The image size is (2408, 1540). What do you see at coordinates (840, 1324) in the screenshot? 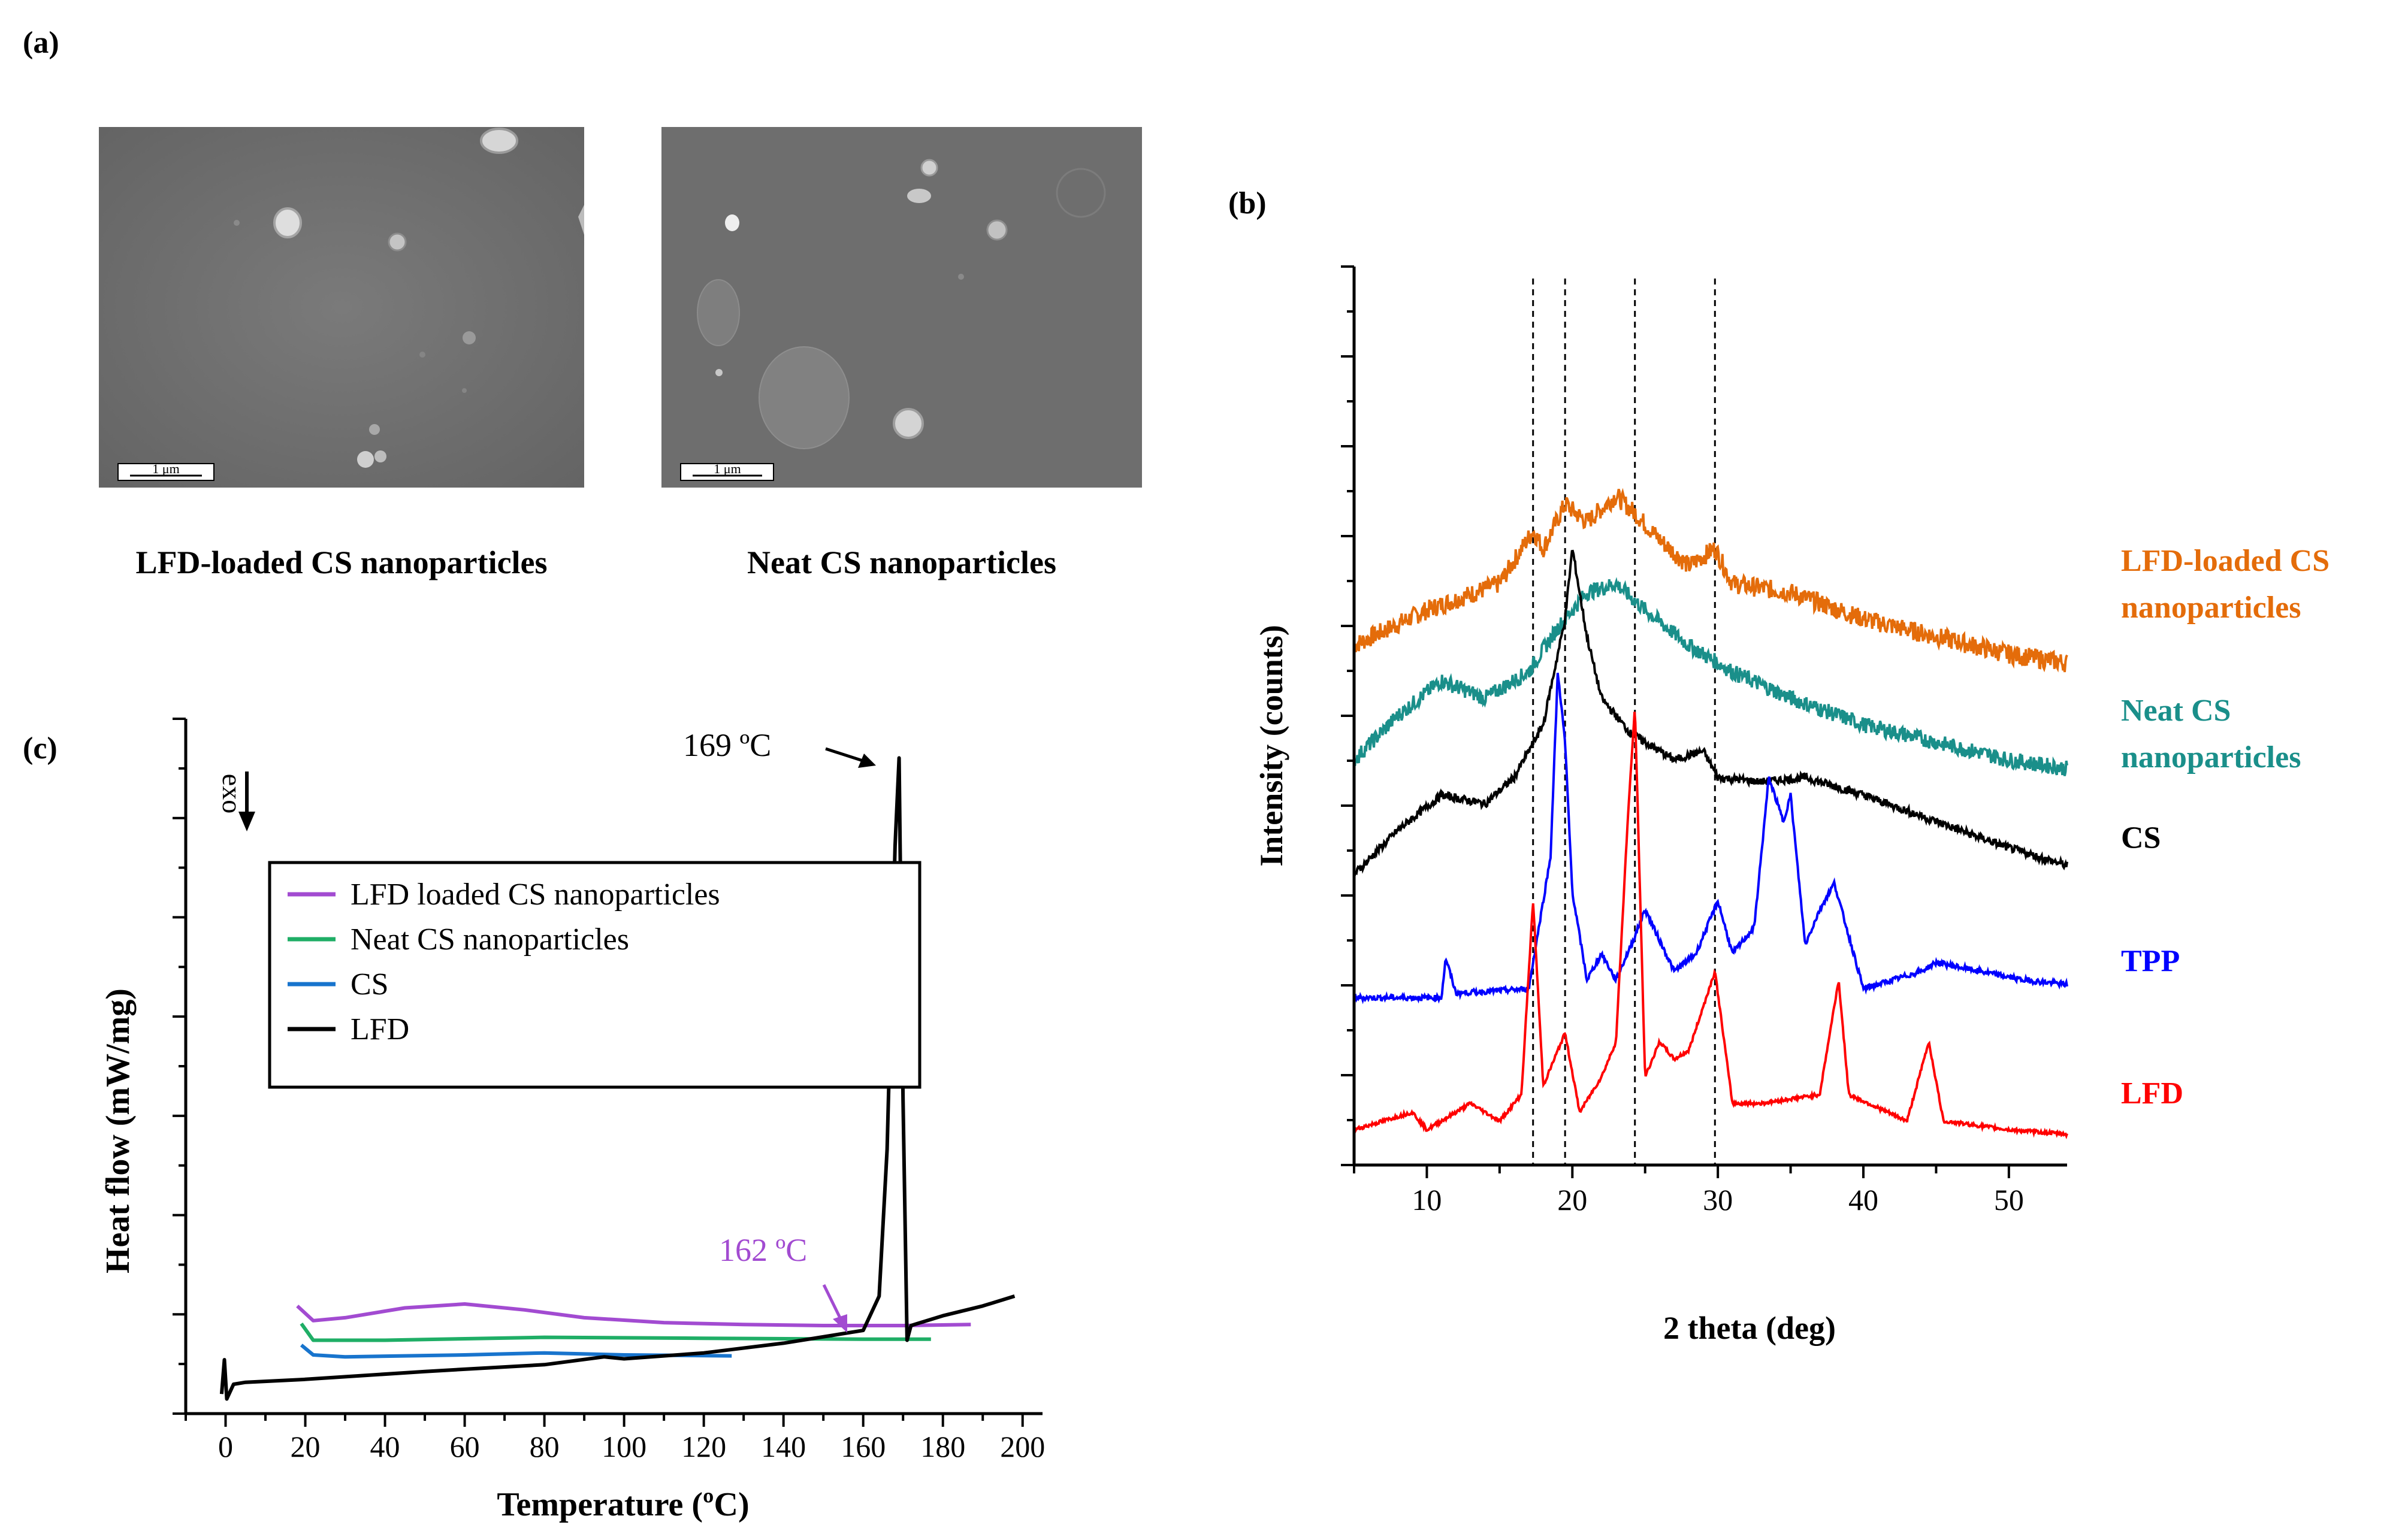
I see `onset-arrowhead-icon` at bounding box center [840, 1324].